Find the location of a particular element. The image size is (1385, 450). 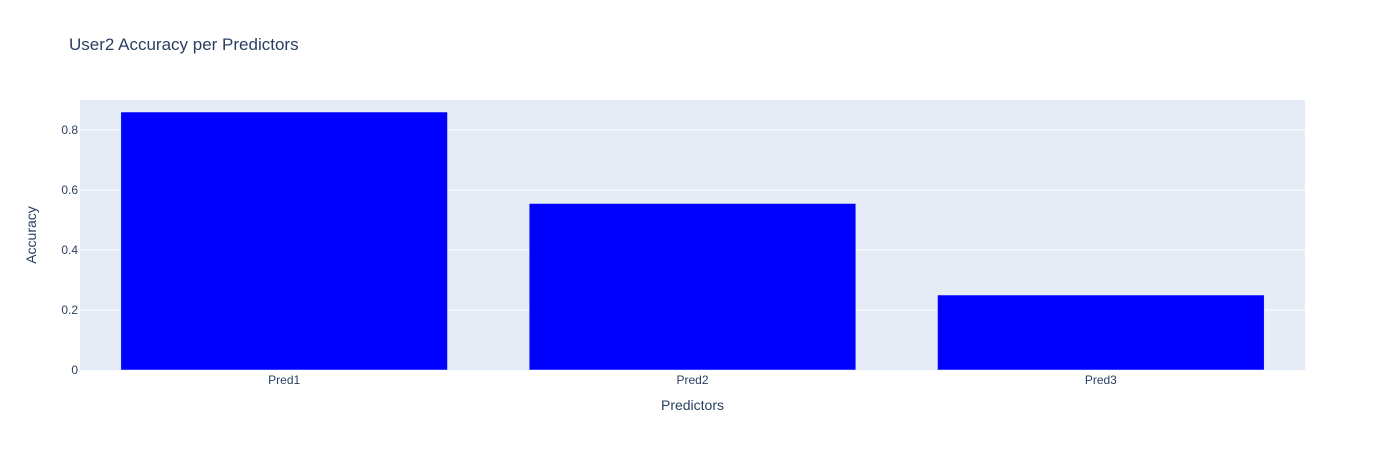

bar-pred2 is located at coordinates (692, 287).